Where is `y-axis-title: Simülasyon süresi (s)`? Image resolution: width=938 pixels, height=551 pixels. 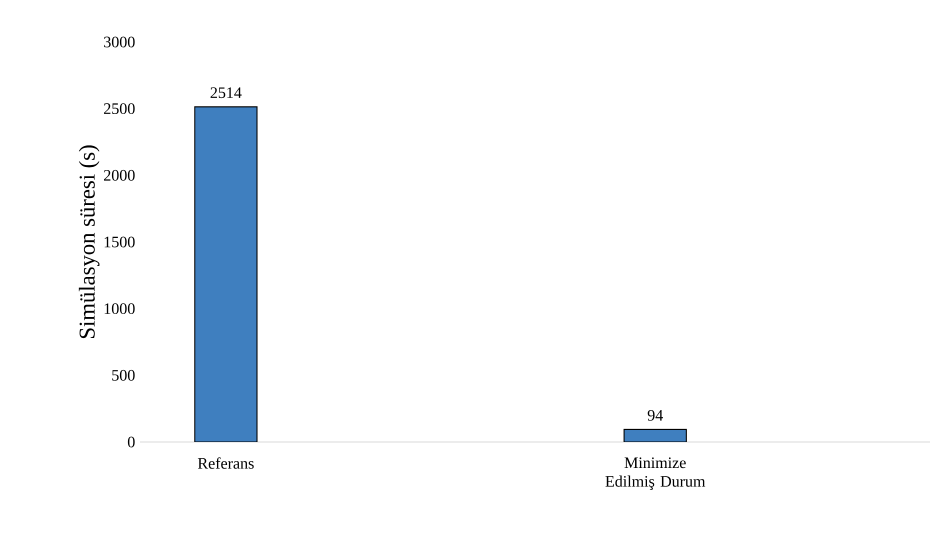 y-axis-title: Simülasyon süresi (s) is located at coordinates (89, 241).